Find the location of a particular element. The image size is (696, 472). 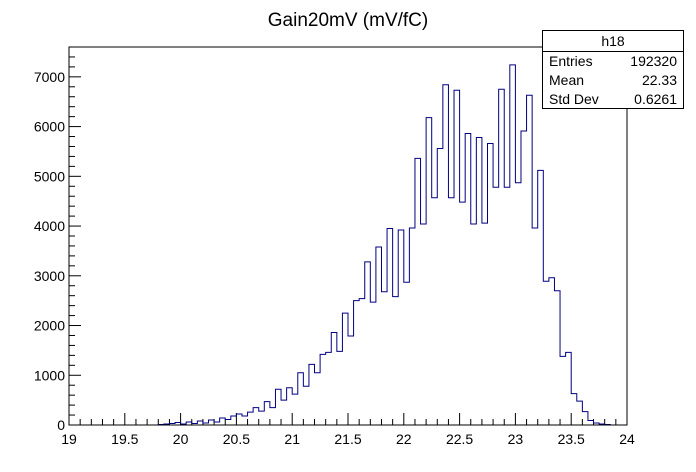

y-tick-label: 1000 is located at coordinates (49, 375).